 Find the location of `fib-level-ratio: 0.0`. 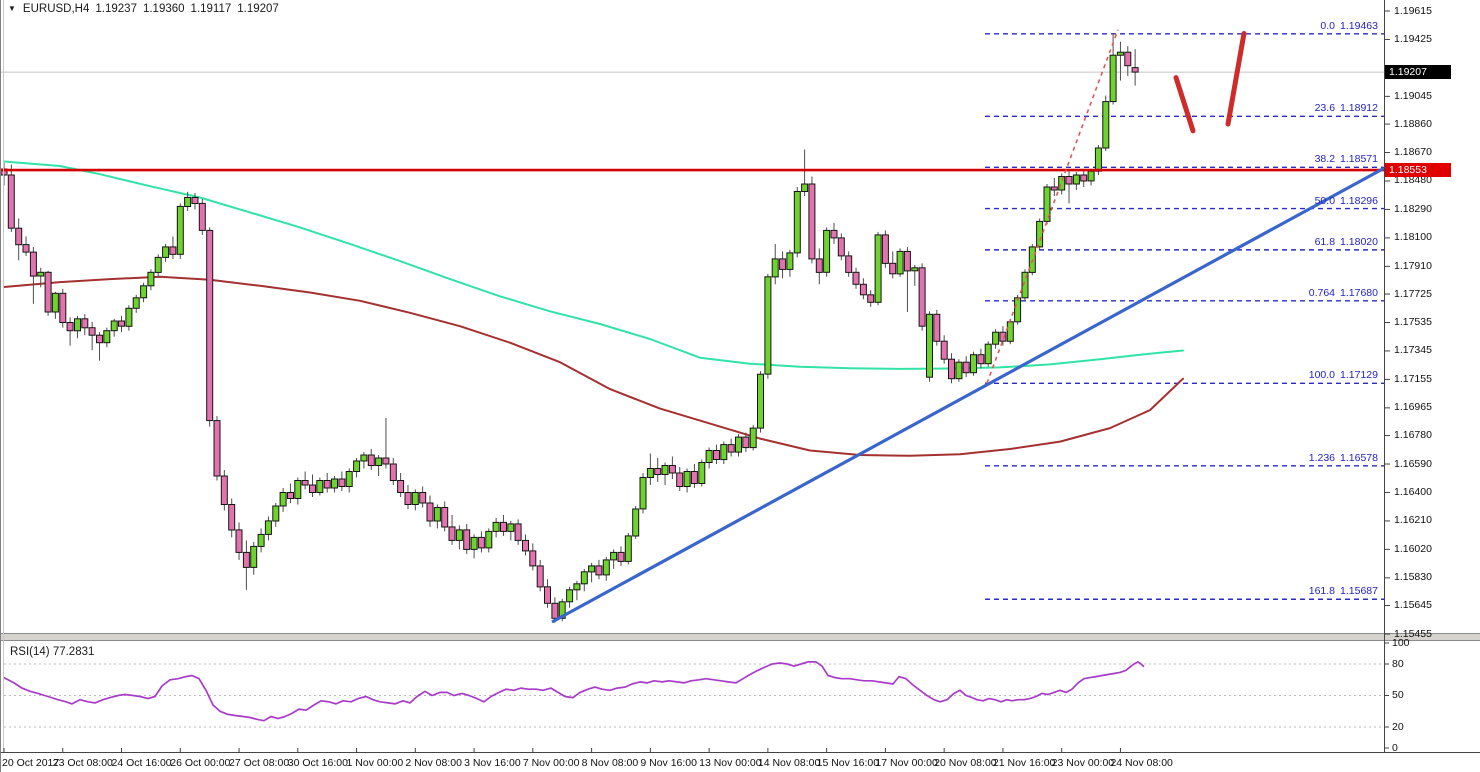

fib-level-ratio: 0.0 is located at coordinates (1328, 25).